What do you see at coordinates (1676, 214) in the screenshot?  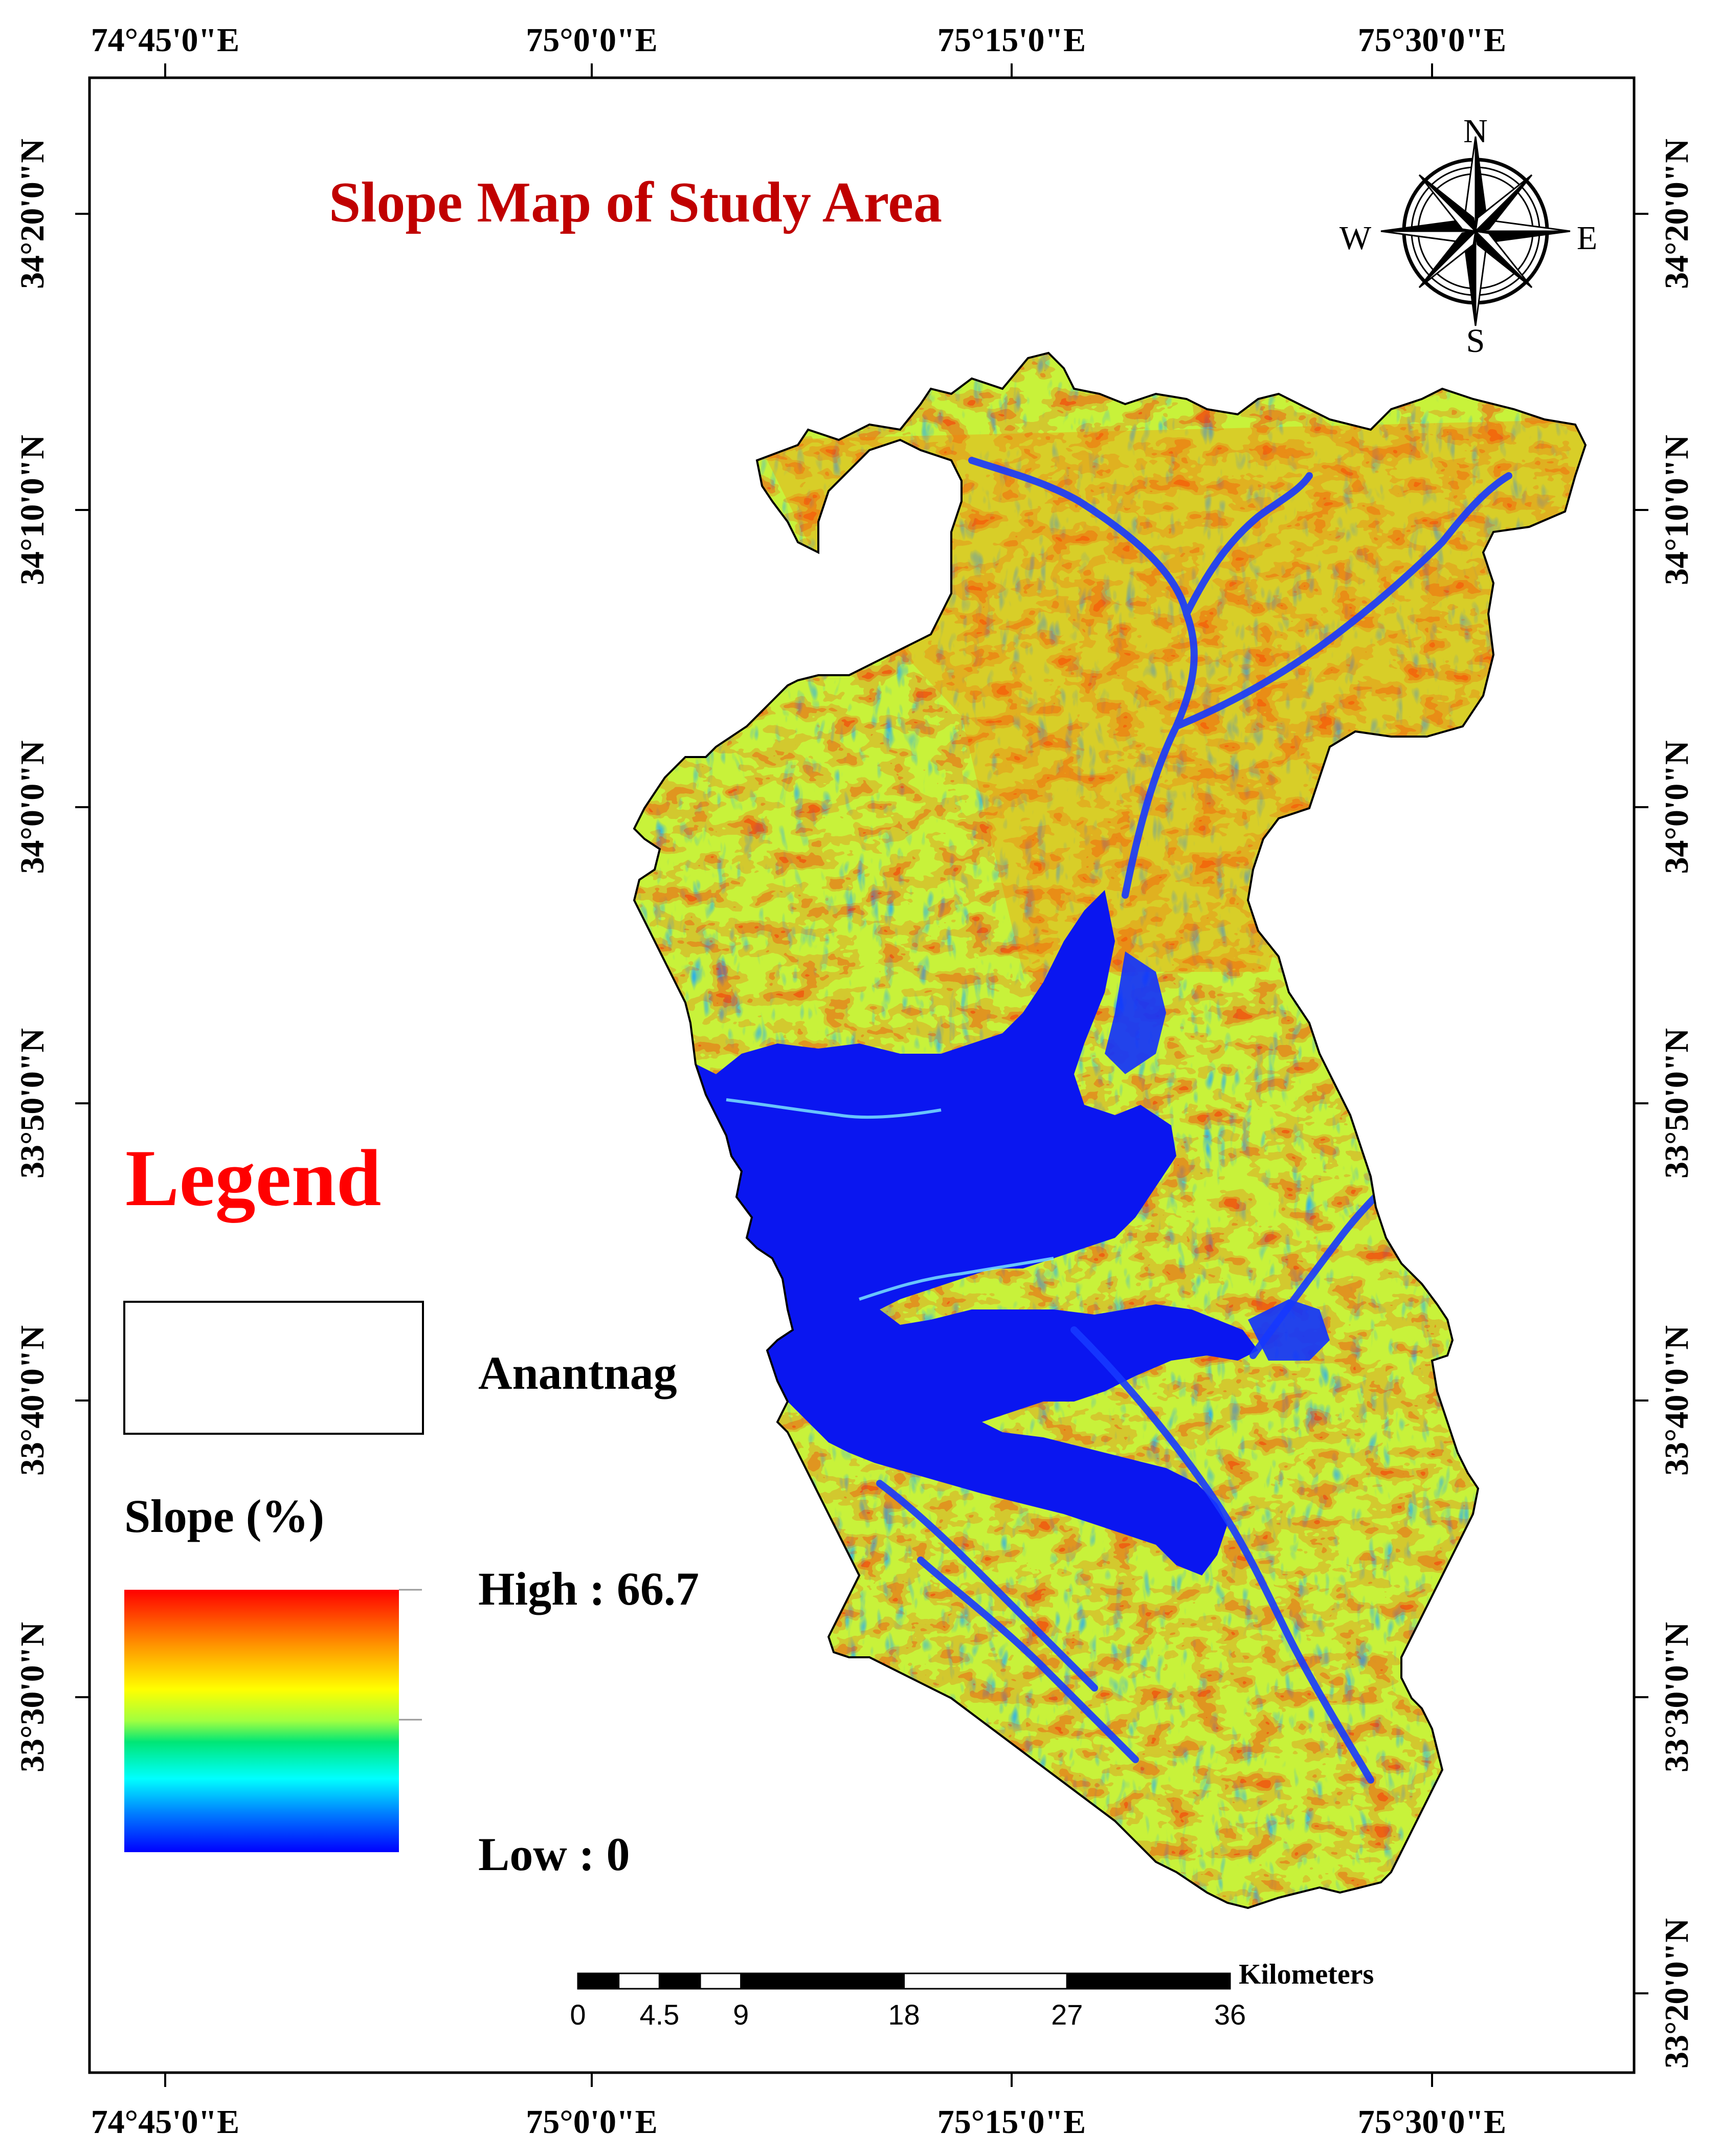 I see `graticule-right-label: 34°20'0"N` at bounding box center [1676, 214].